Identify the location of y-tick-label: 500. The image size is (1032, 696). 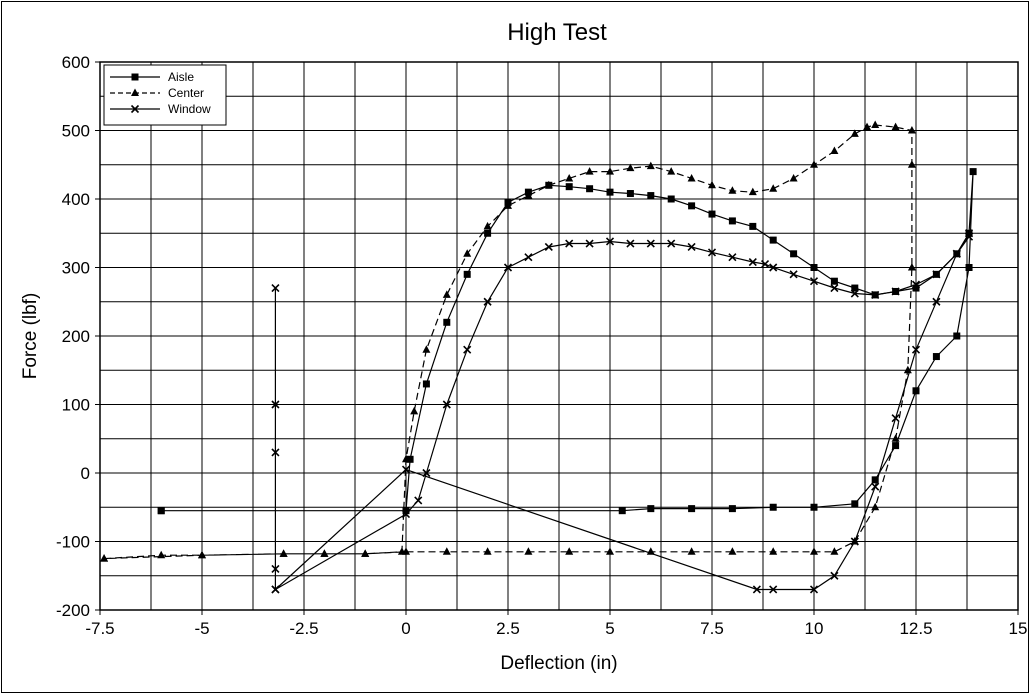
(76, 131).